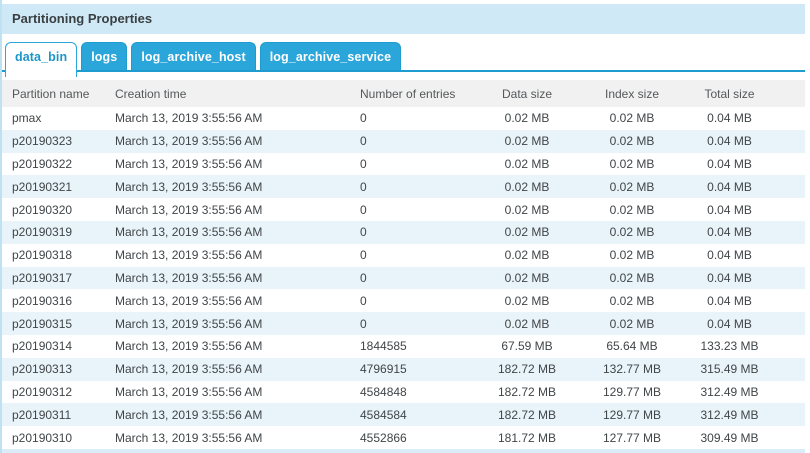 Image resolution: width=810 pixels, height=453 pixels. I want to click on column-header-total_size: Total size, so click(729, 93).